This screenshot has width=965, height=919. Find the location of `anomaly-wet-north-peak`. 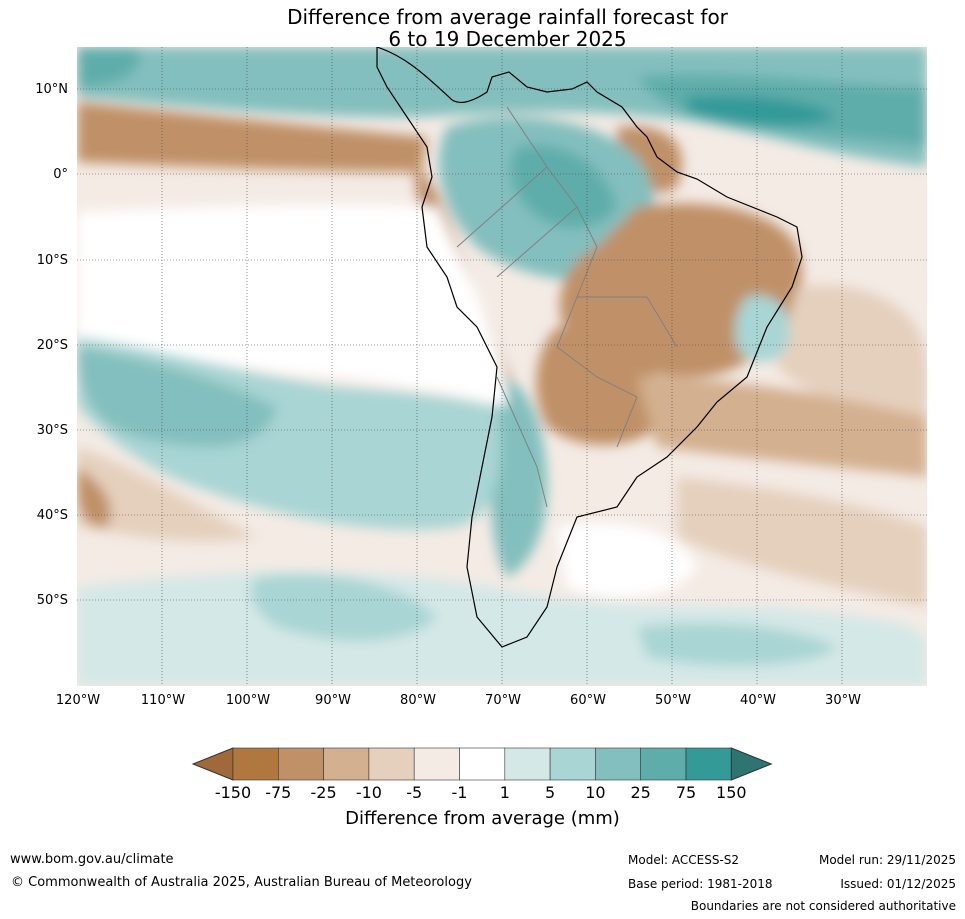

anomaly-wet-north-peak is located at coordinates (762, 111).